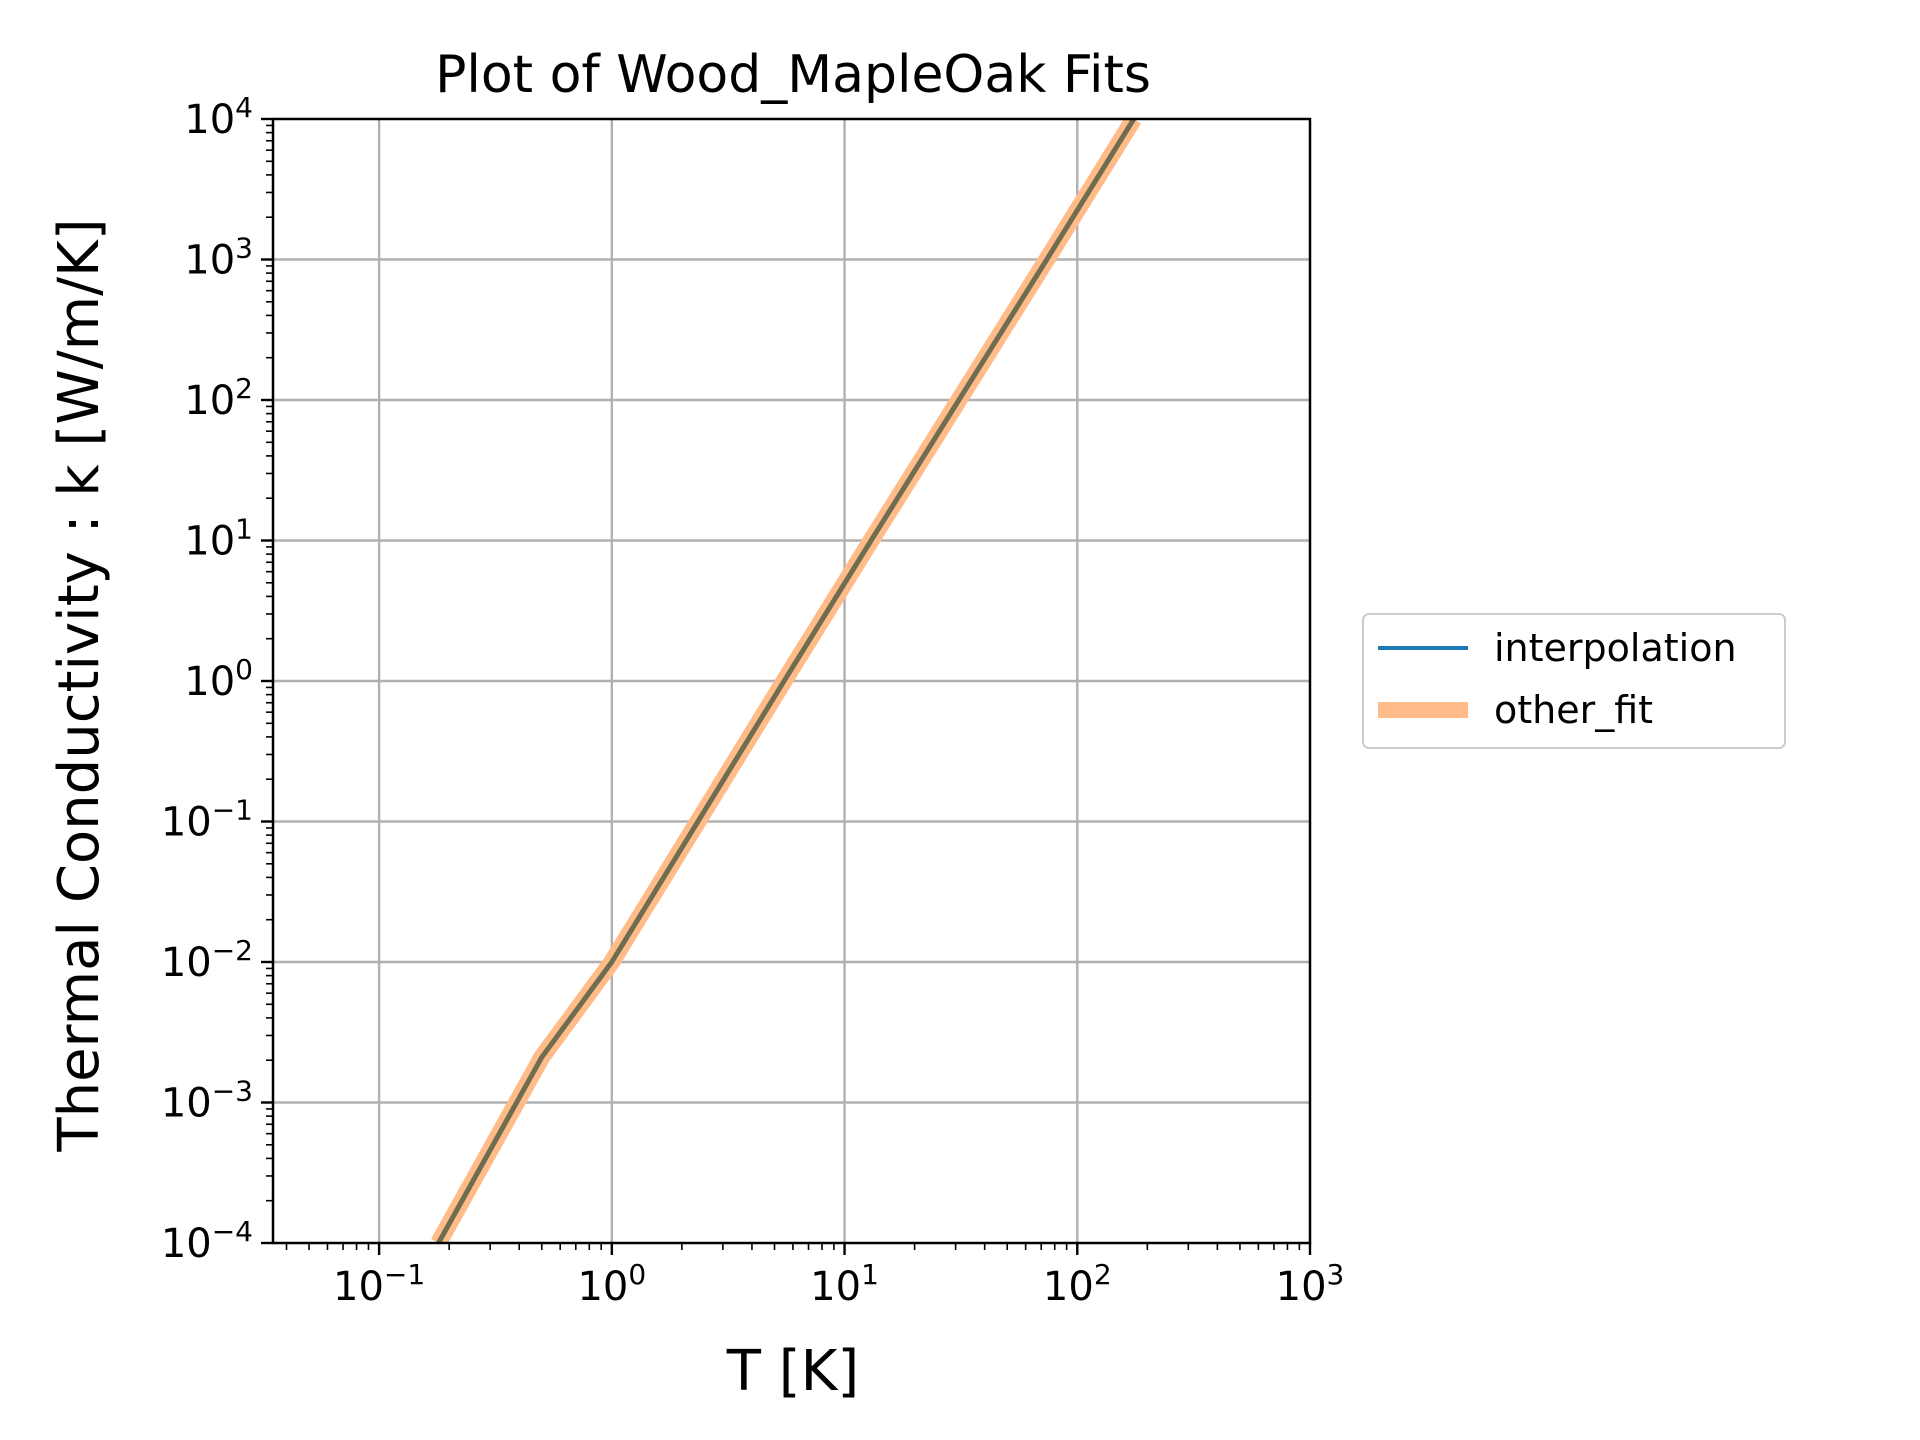  Describe the element at coordinates (1573, 710) in the screenshot. I see `legend-label-other-fit: other_fit` at that location.